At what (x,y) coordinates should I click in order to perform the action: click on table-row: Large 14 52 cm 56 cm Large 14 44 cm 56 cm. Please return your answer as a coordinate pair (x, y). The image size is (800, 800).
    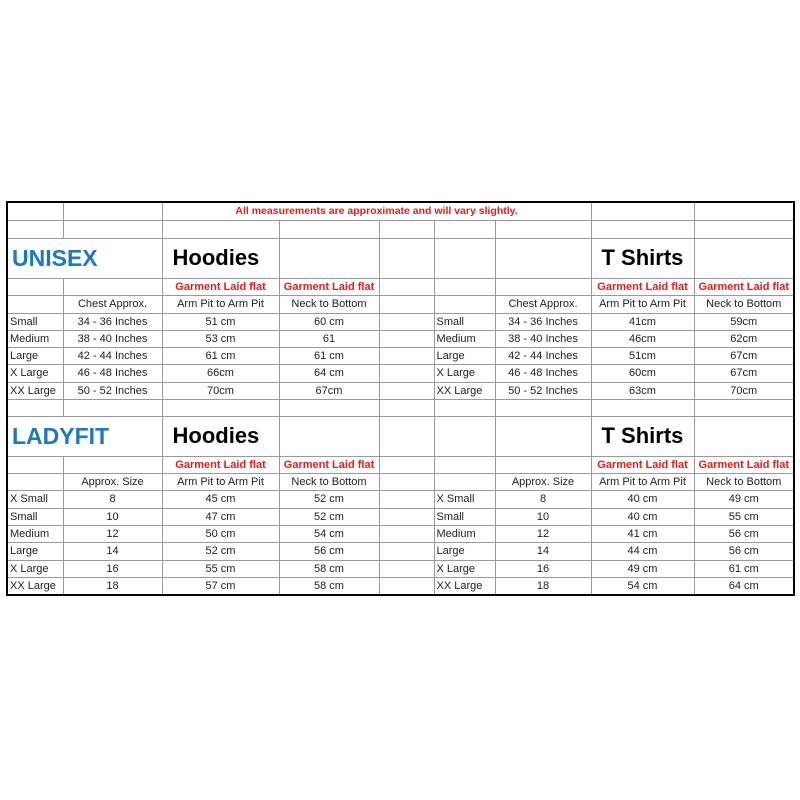
    Looking at the image, I should click on (400, 551).